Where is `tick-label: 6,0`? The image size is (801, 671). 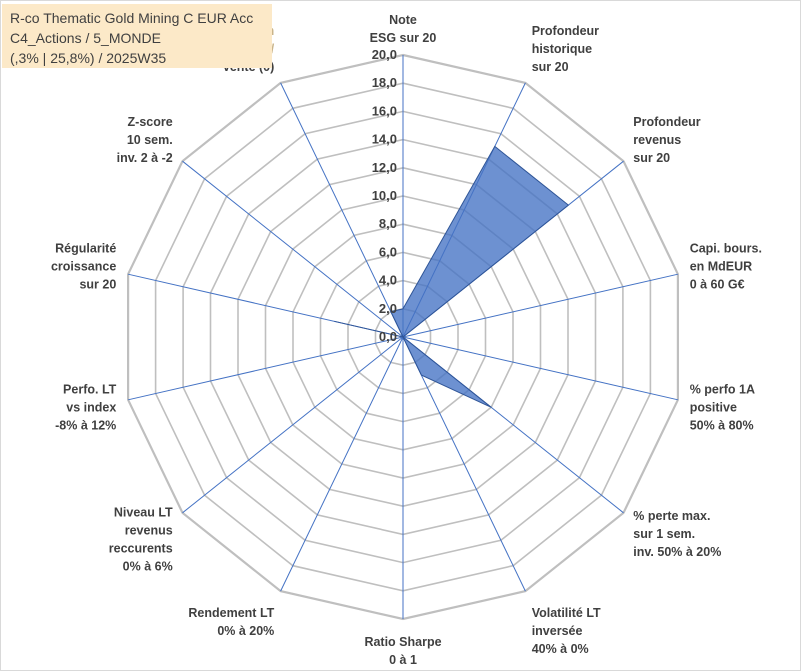
tick-label: 6,0 is located at coordinates (388, 251).